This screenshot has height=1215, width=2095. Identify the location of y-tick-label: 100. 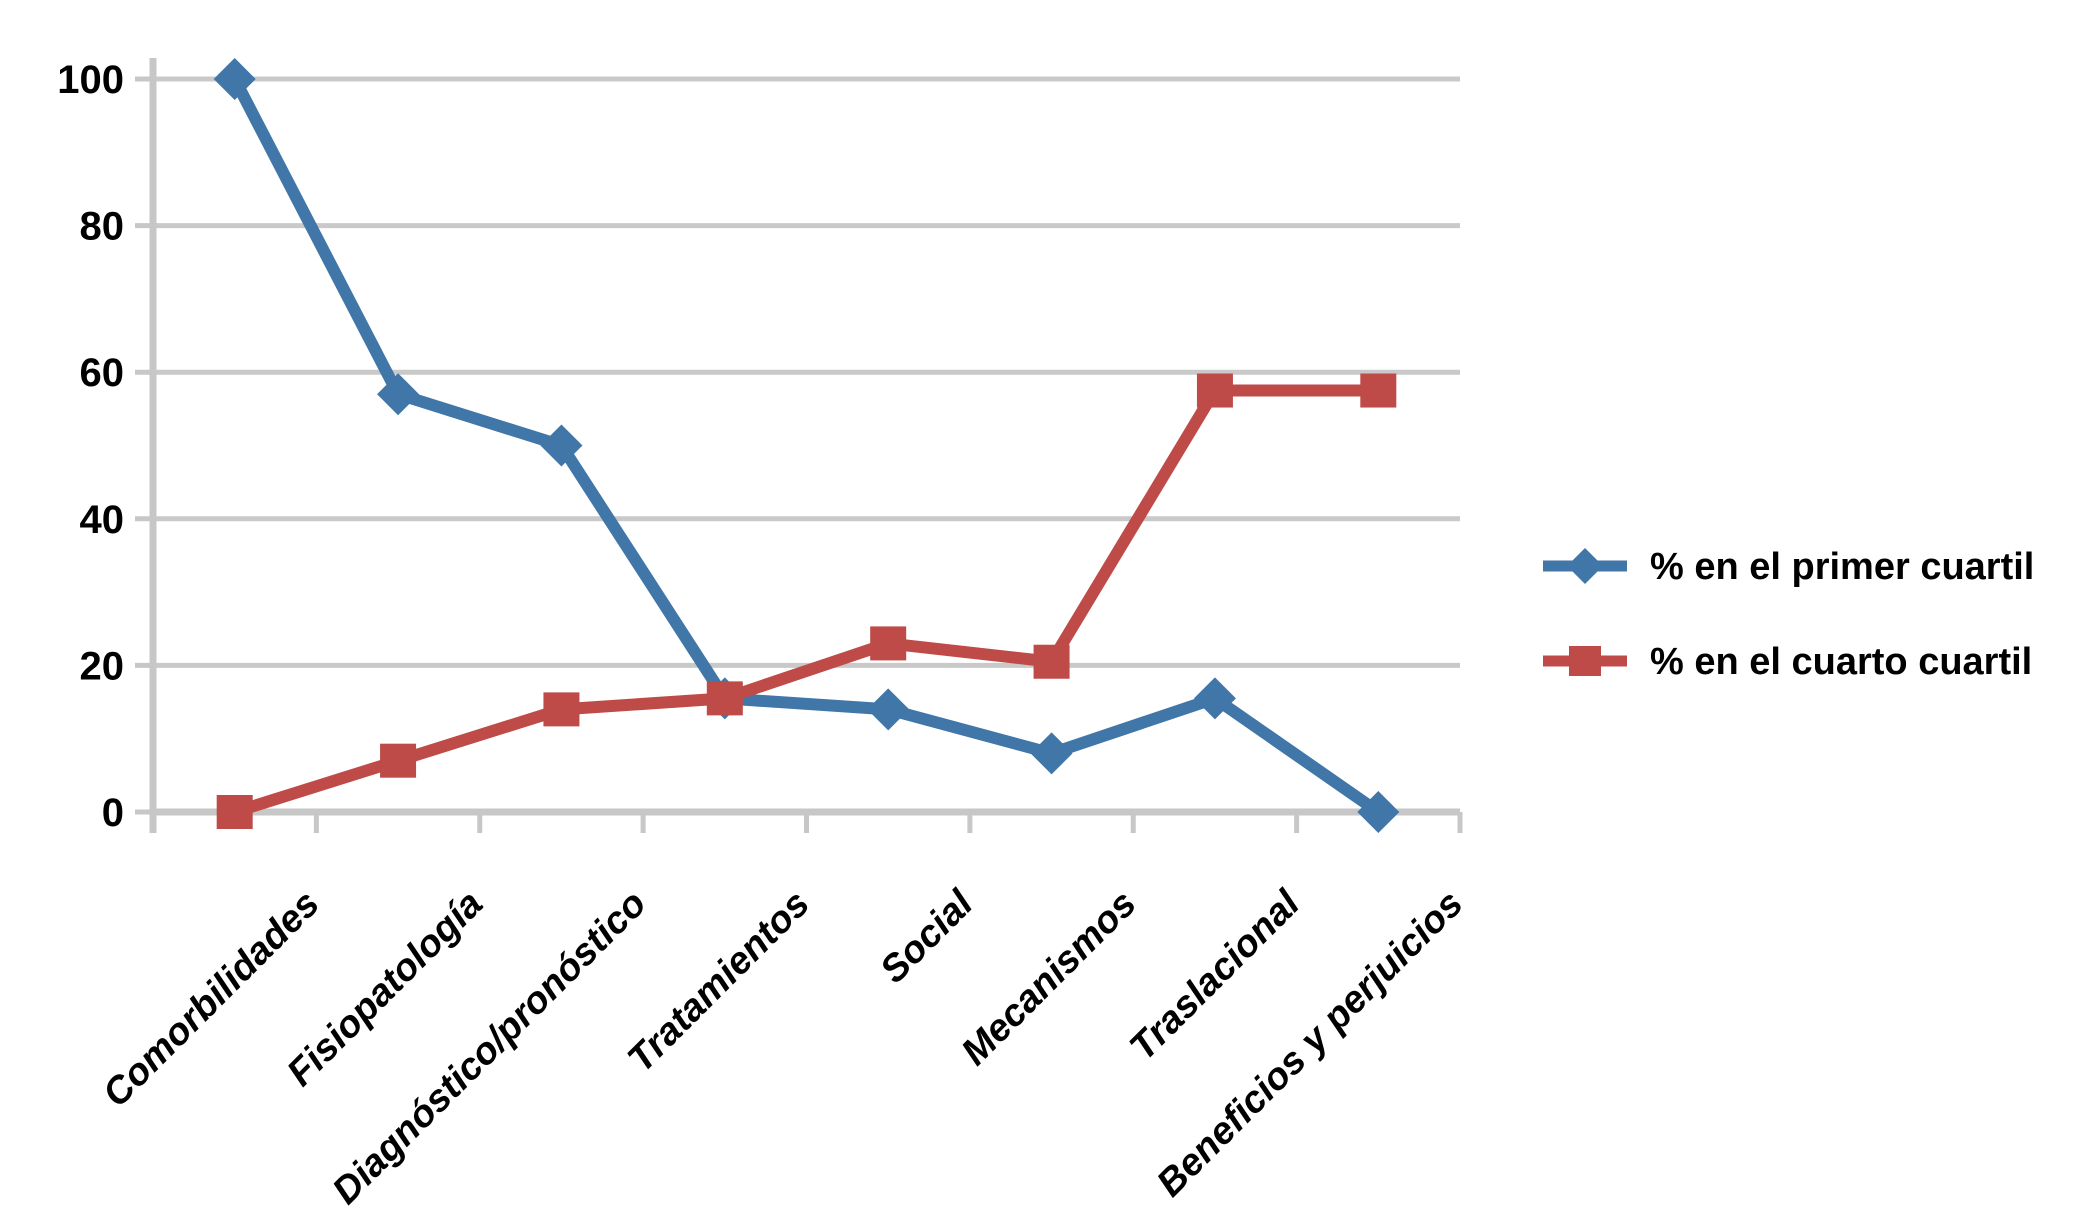
(90, 80).